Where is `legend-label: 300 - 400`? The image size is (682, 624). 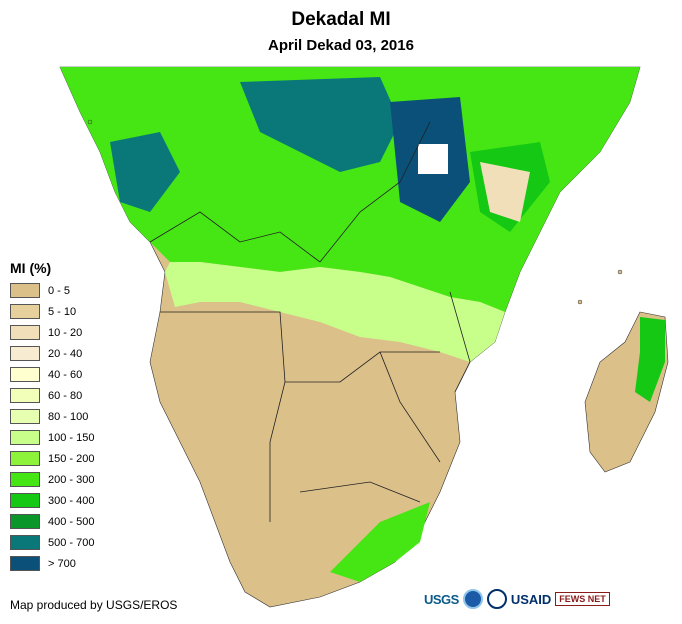
legend-label: 300 - 400 is located at coordinates (71, 500).